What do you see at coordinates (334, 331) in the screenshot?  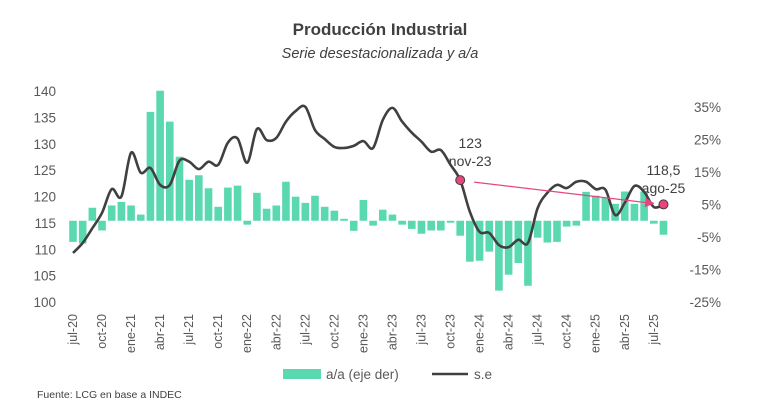 I see `x-axis-tick-label: oct-22` at bounding box center [334, 331].